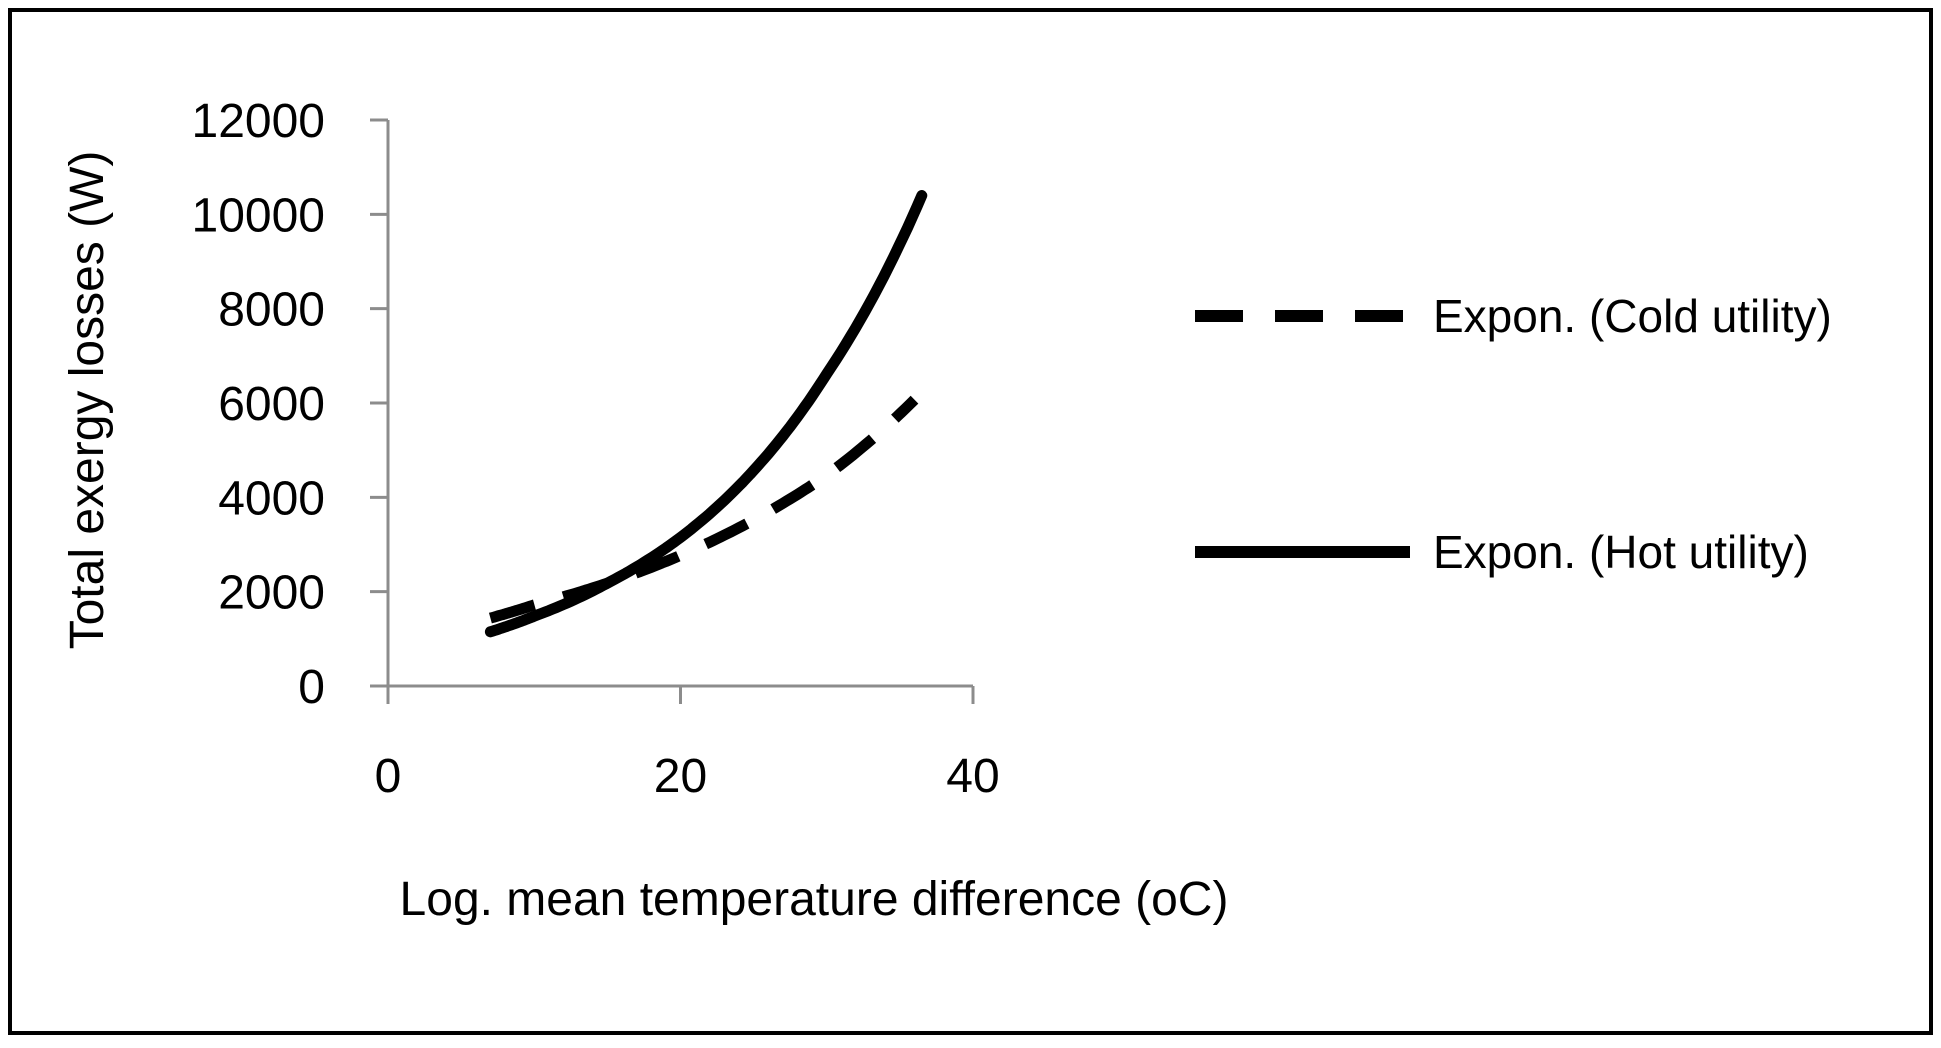 This screenshot has width=1941, height=1048. Describe the element at coordinates (87, 400) in the screenshot. I see `y-axis-title: Total exergy losses (W)` at that location.